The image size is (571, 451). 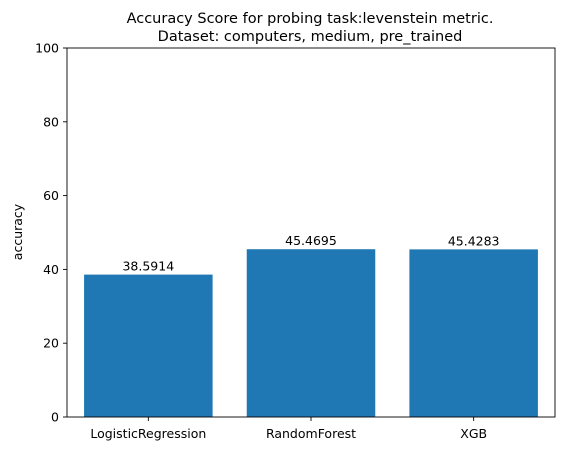 I want to click on y-axis-label: accuracy, so click(x=17, y=231).